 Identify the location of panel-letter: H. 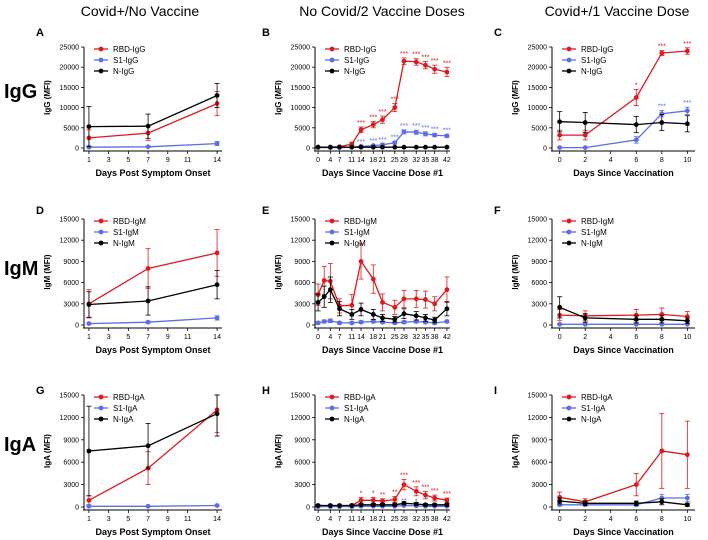
(266, 391).